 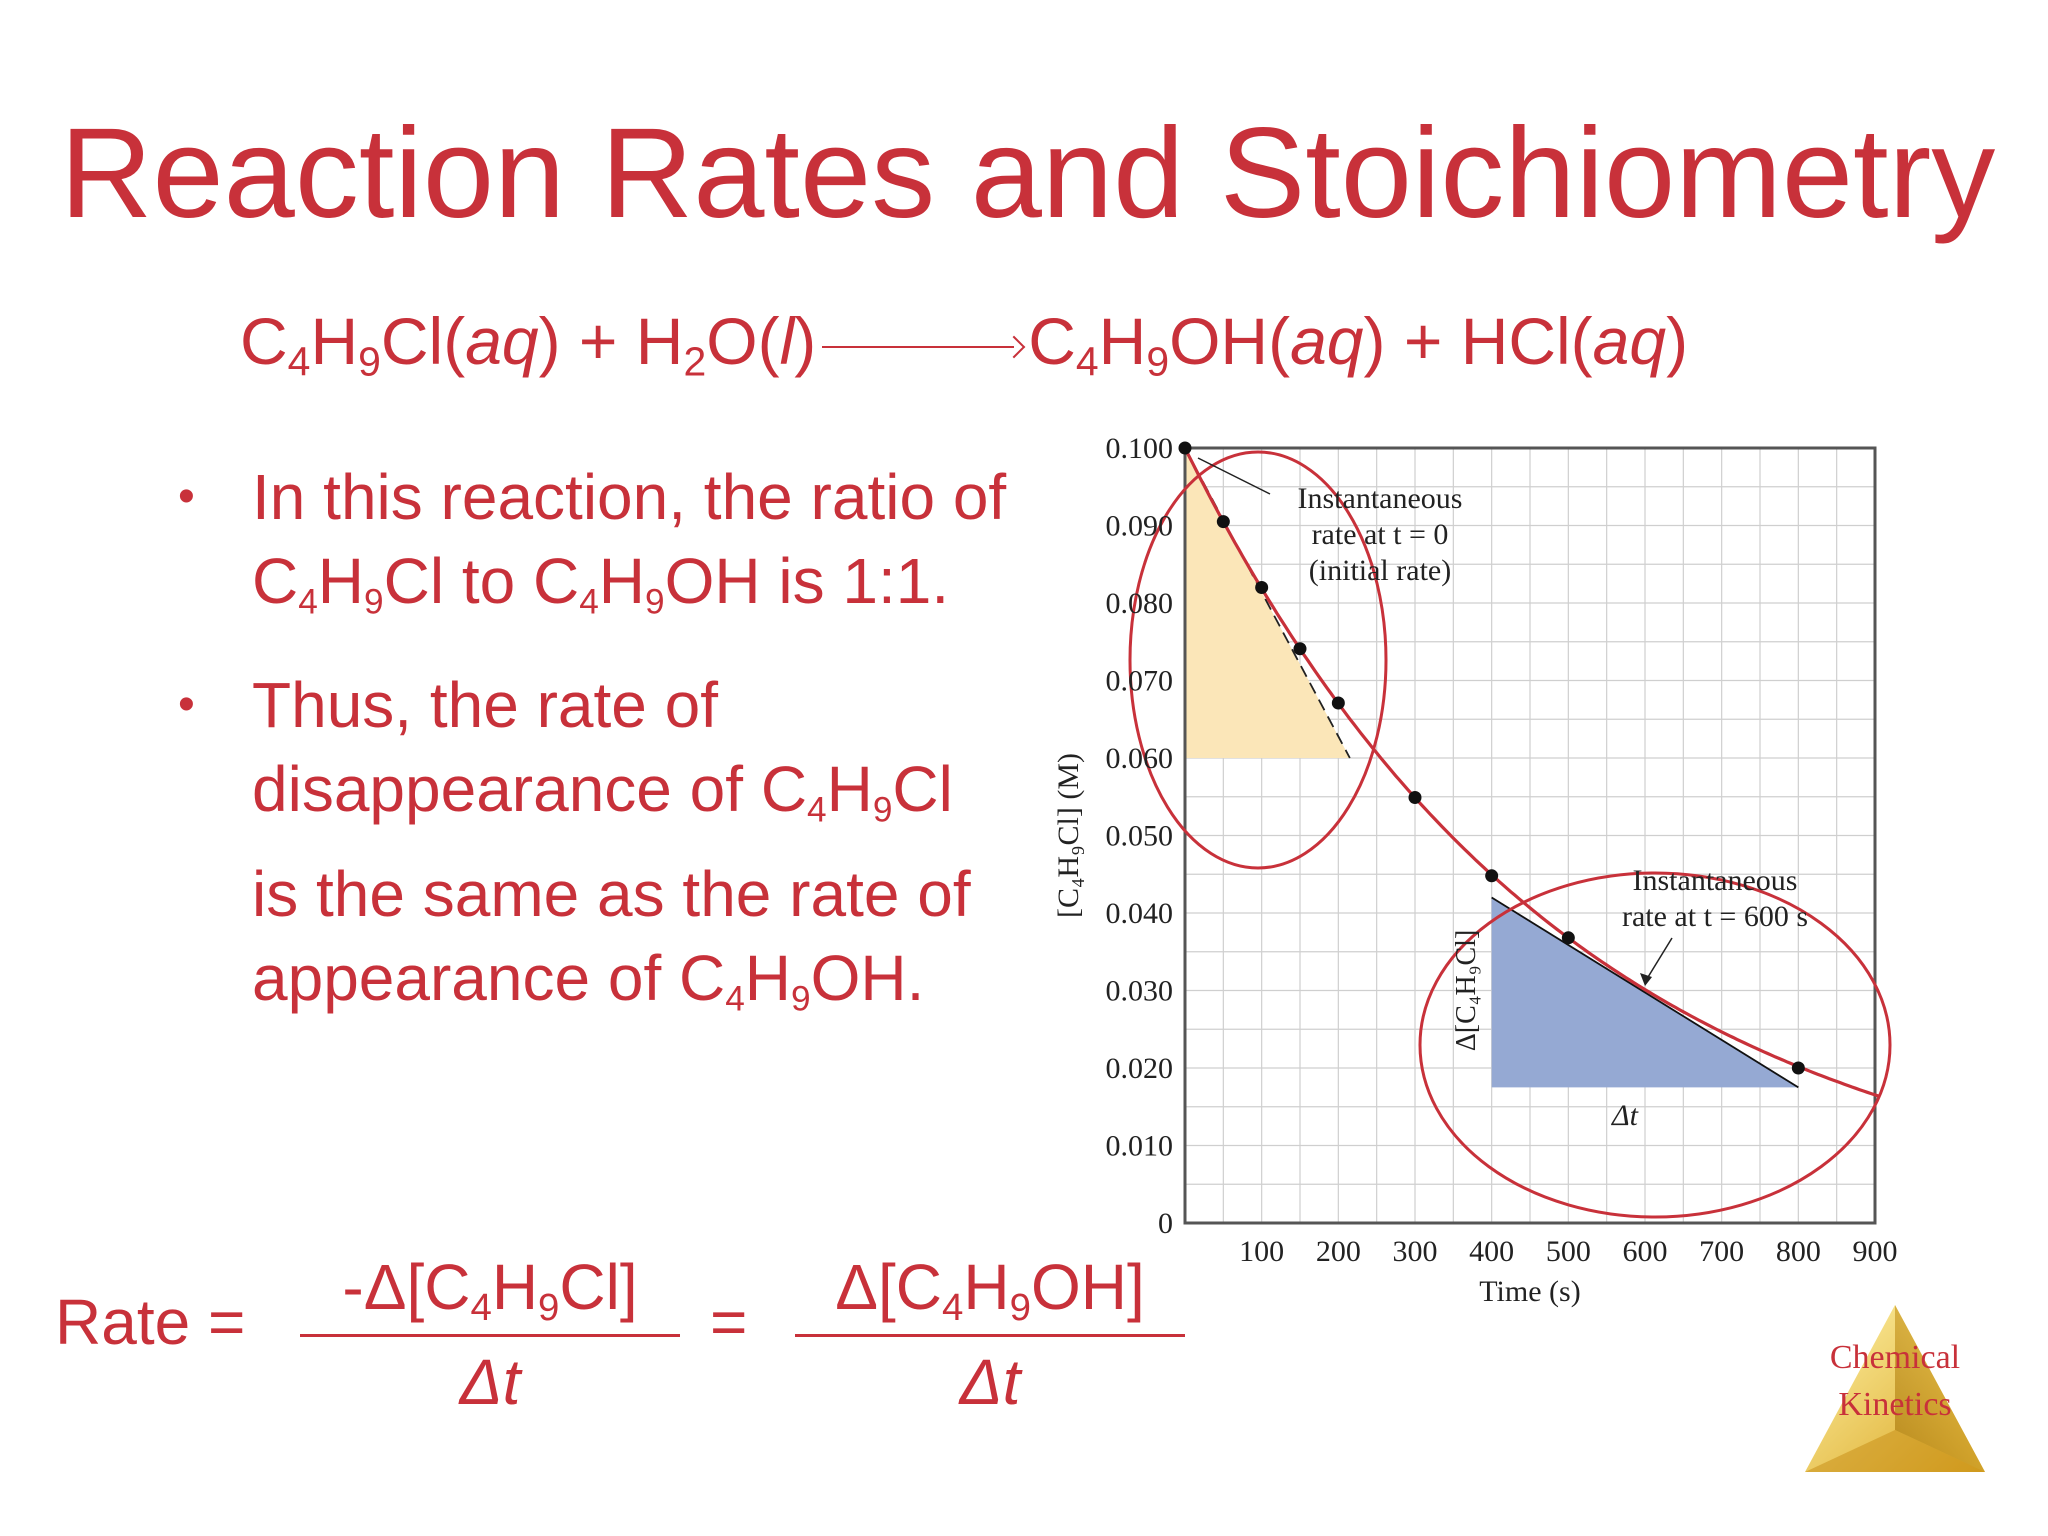 I want to click on fraction-appearance: Δ[C4H9OH] Δt, so click(x=990, y=1334).